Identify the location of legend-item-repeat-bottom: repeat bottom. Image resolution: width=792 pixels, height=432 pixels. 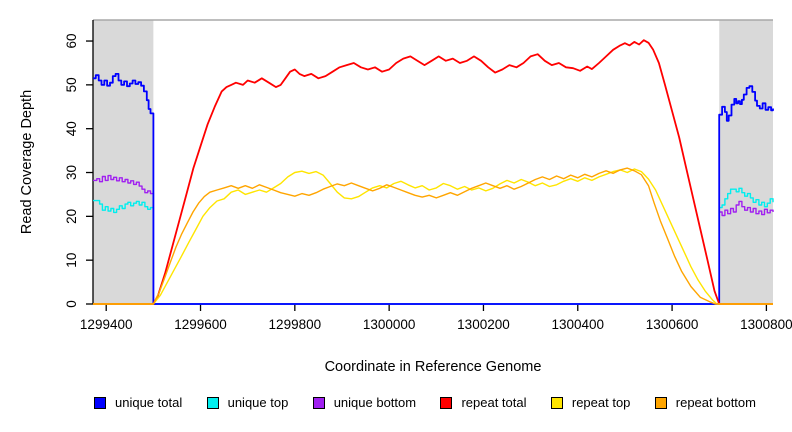
(705, 402).